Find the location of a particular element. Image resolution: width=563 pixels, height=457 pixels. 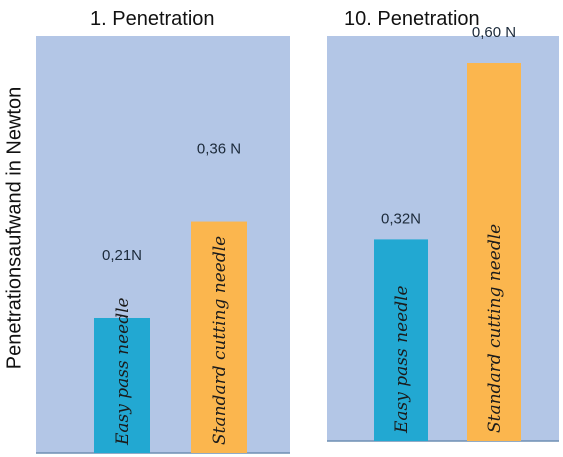

bar-easy-pass-tenth is located at coordinates (401, 340).